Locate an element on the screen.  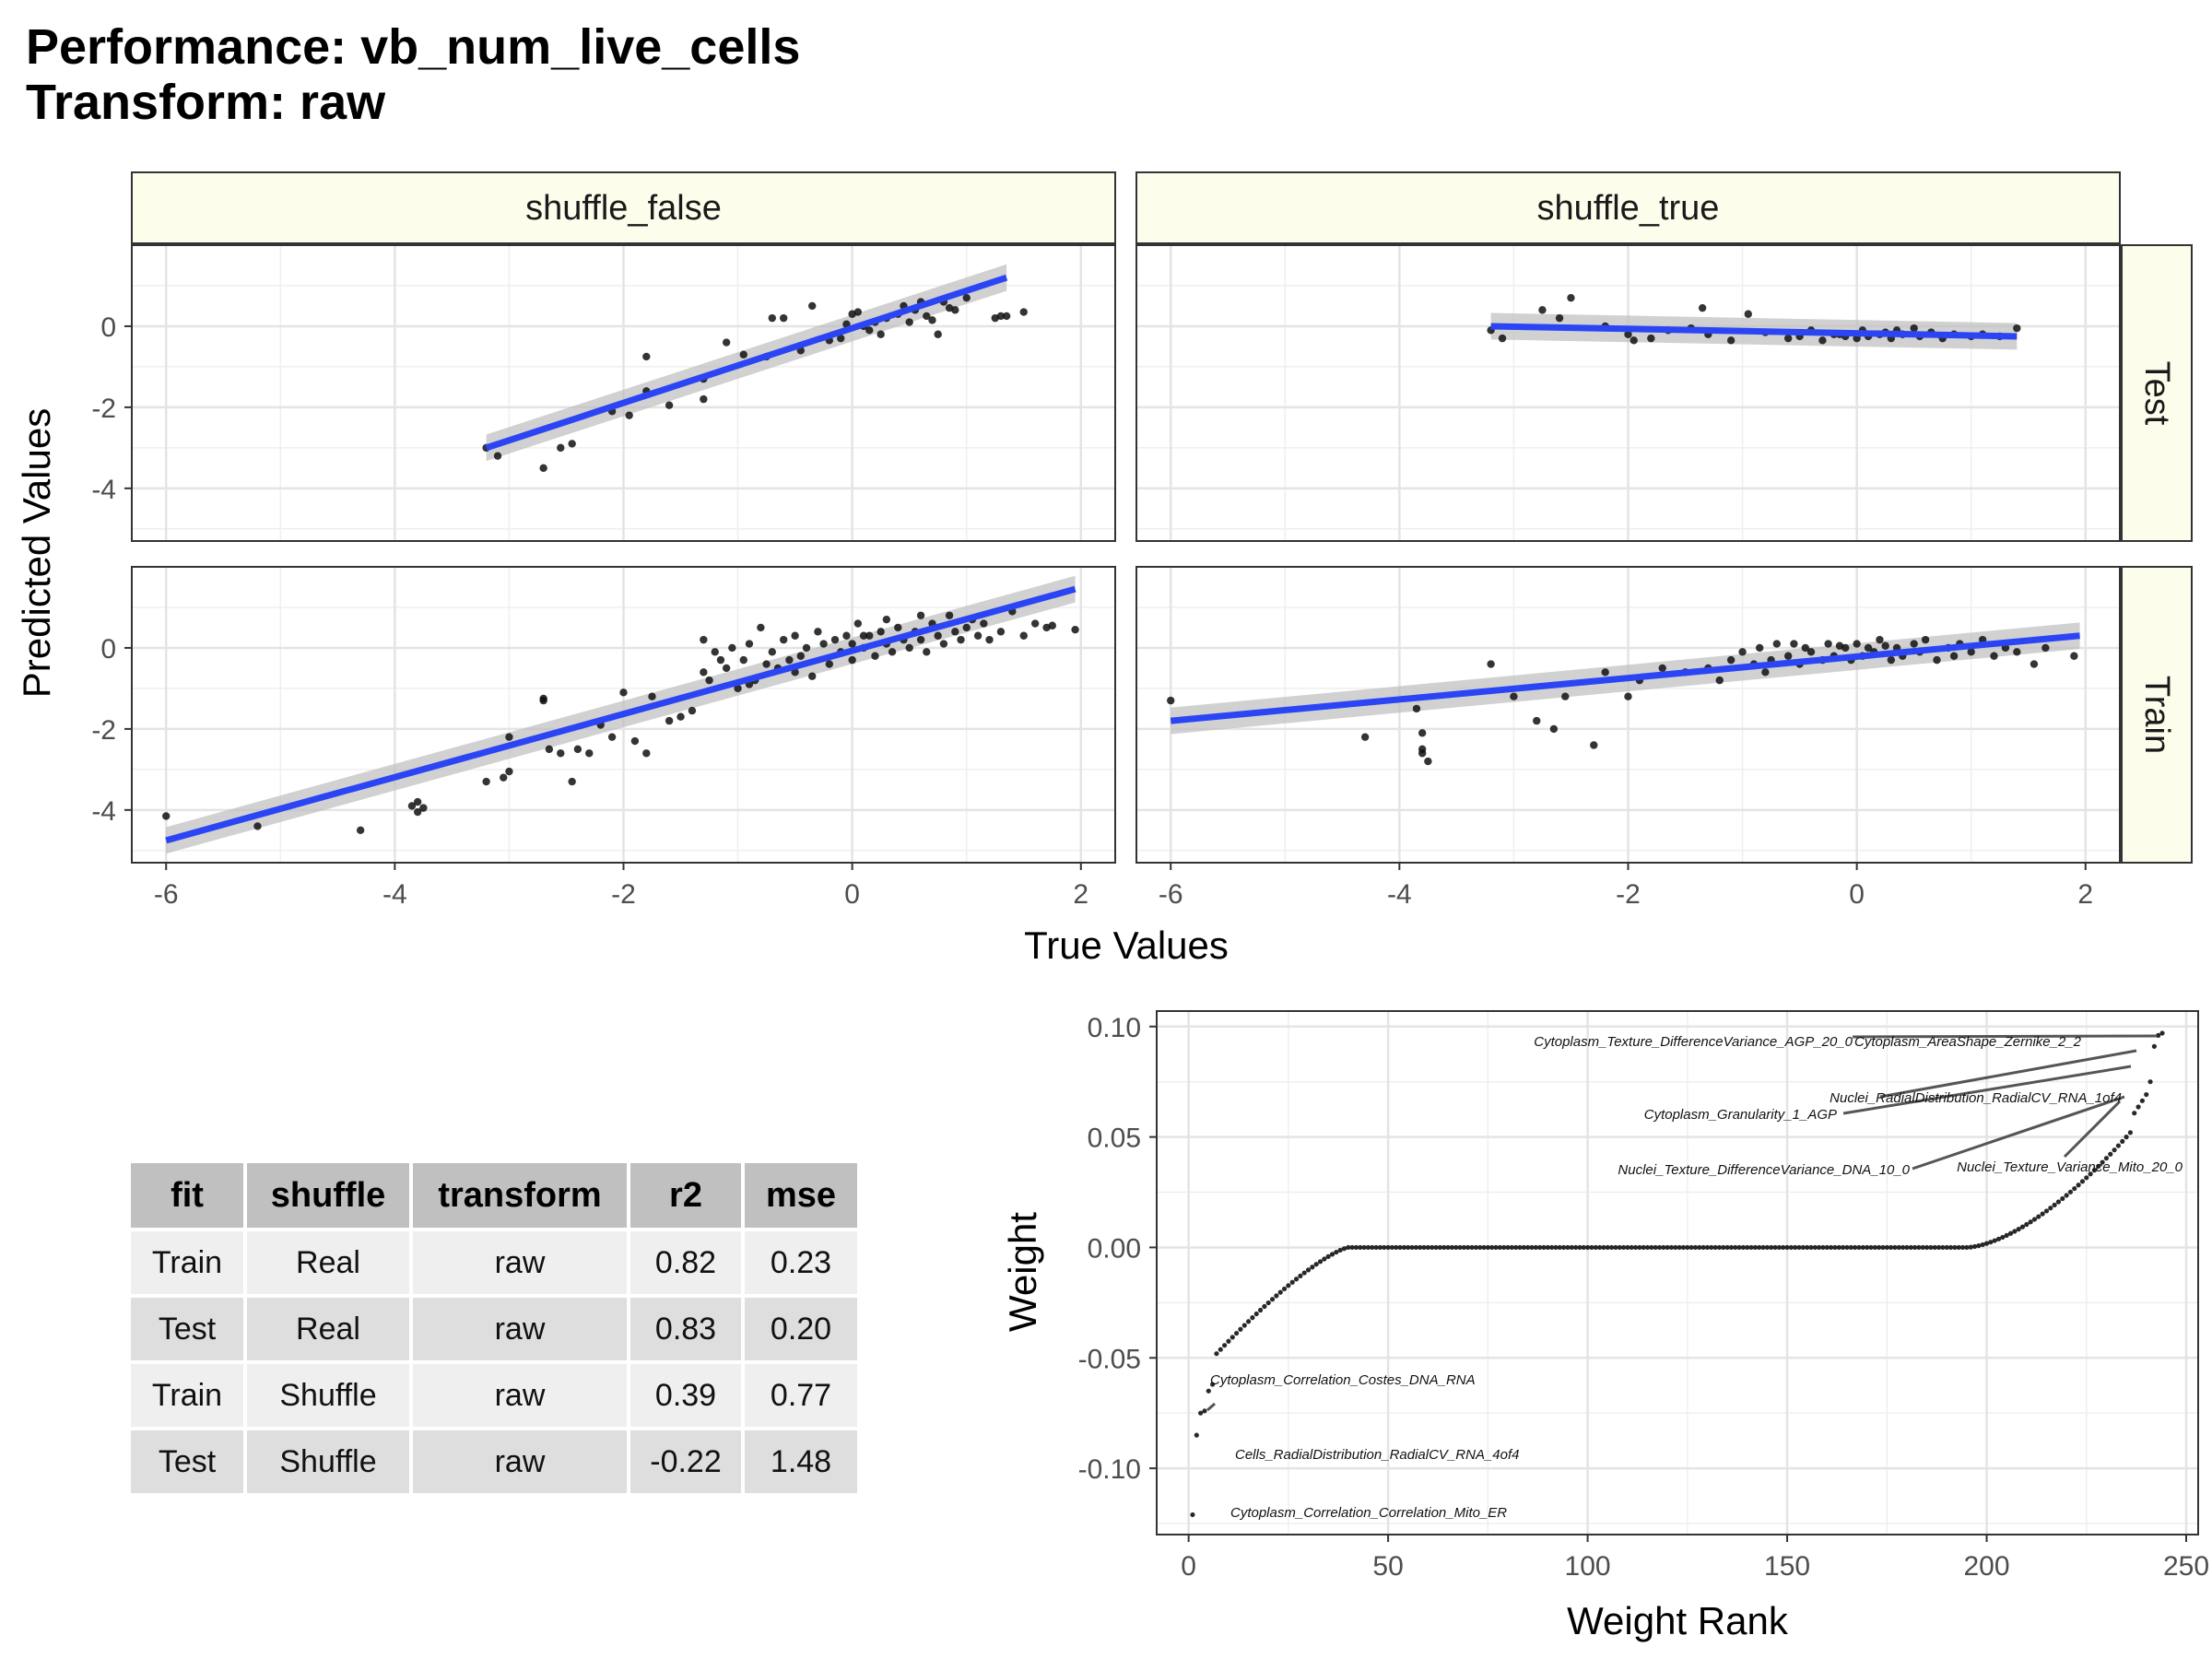
x-tick-label: 0 is located at coordinates (1857, 894).